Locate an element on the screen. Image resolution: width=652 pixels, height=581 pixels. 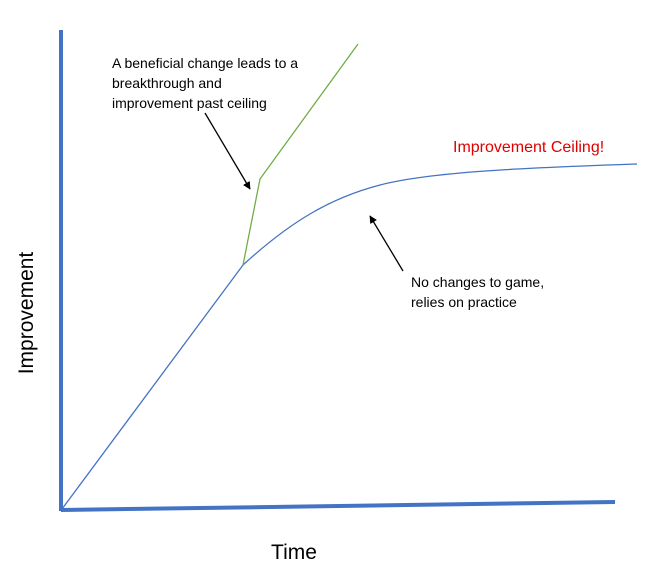
y-axis-label: Improvement is located at coordinates (26, 313).